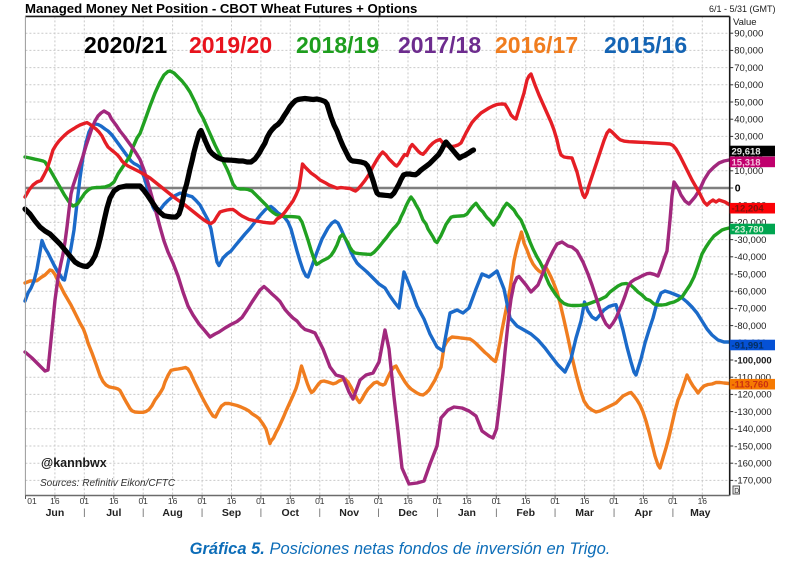 The image size is (800, 572). I want to click on svg-text: 0, so click(738, 189).